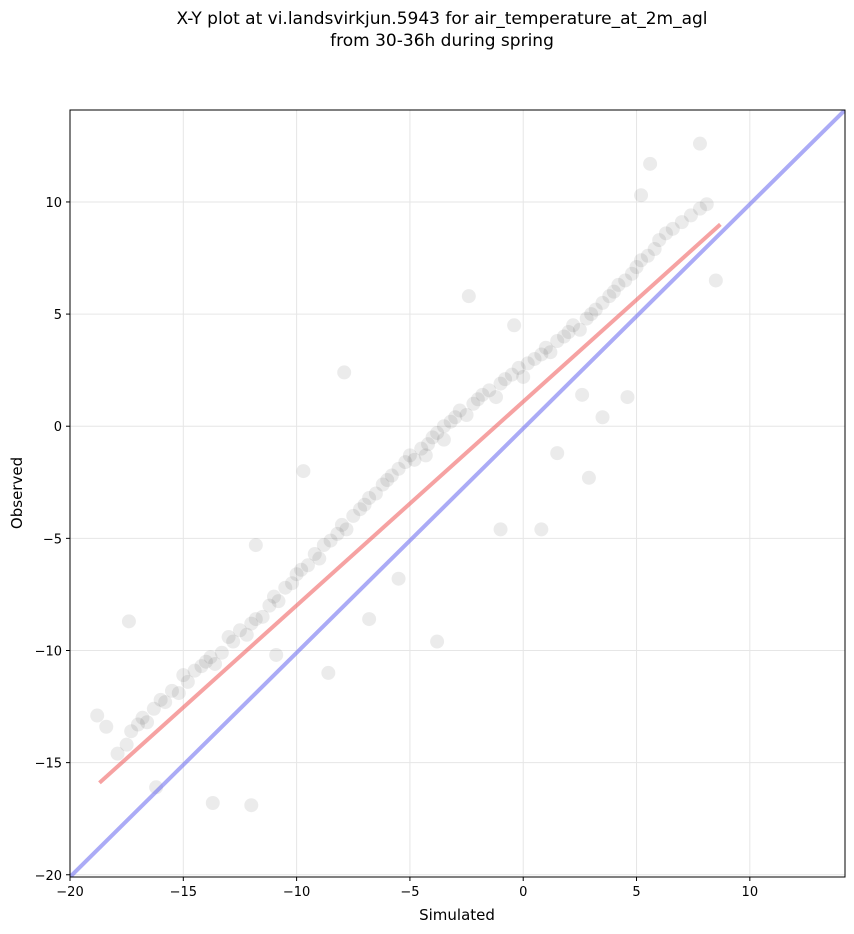 The height and width of the screenshot is (934, 854). I want to click on chart-subtitle: from 30-36h during spring, so click(442, 41).